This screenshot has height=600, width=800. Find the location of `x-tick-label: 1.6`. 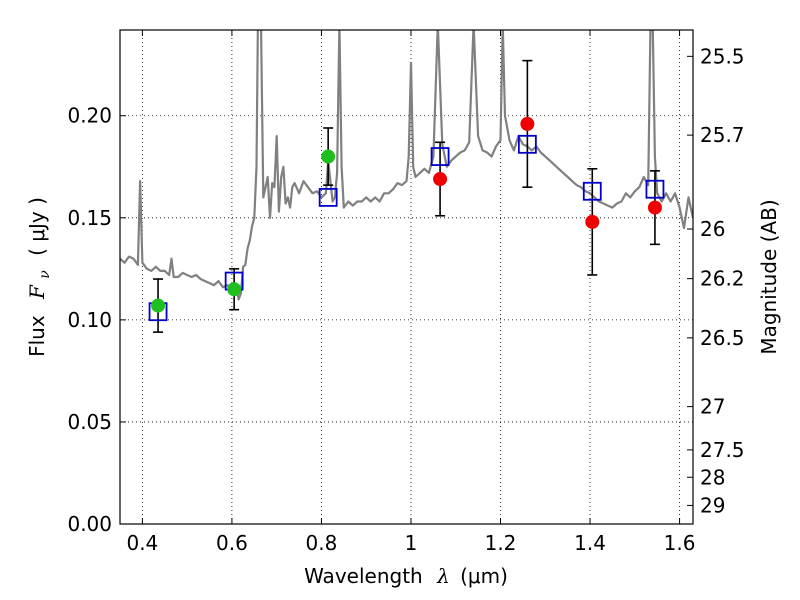

x-tick-label: 1.6 is located at coordinates (680, 543).